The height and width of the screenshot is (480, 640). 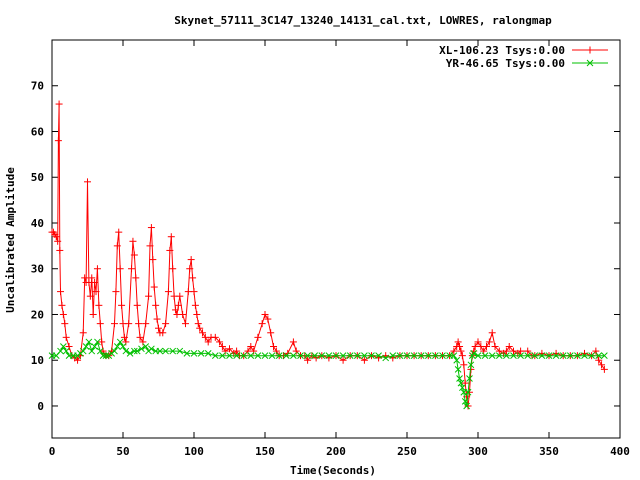 I want to click on legend-entry-yr: YR-46.65 Tsys:0.00, so click(x=527, y=63).